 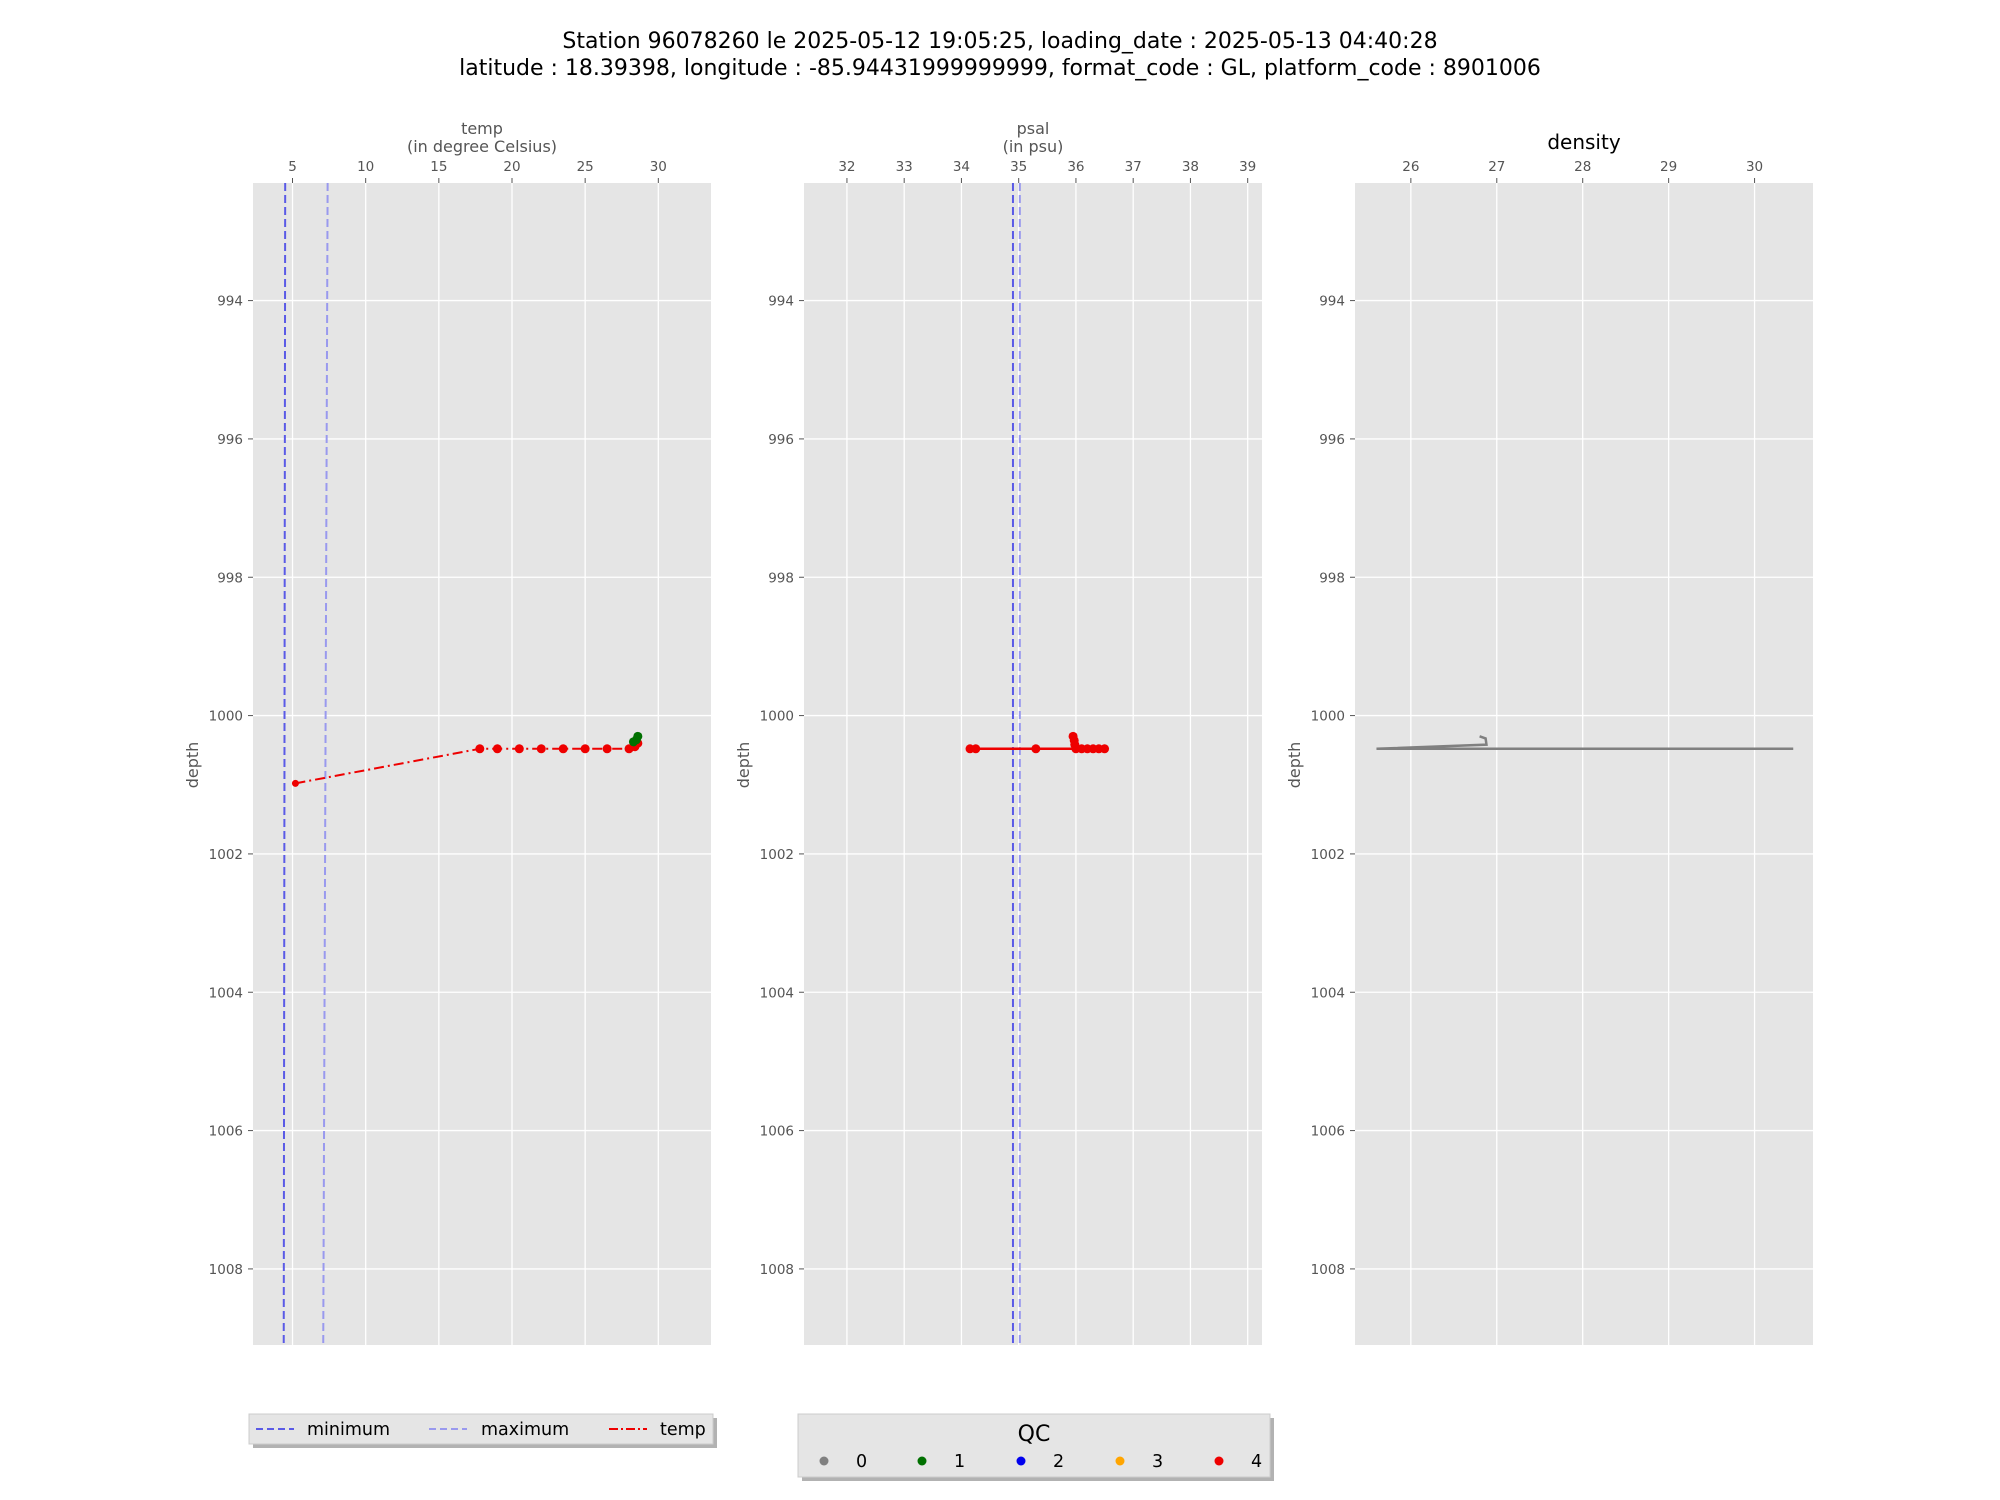 I want to click on psal-ytick-label-1004: 1004, so click(x=777, y=993).